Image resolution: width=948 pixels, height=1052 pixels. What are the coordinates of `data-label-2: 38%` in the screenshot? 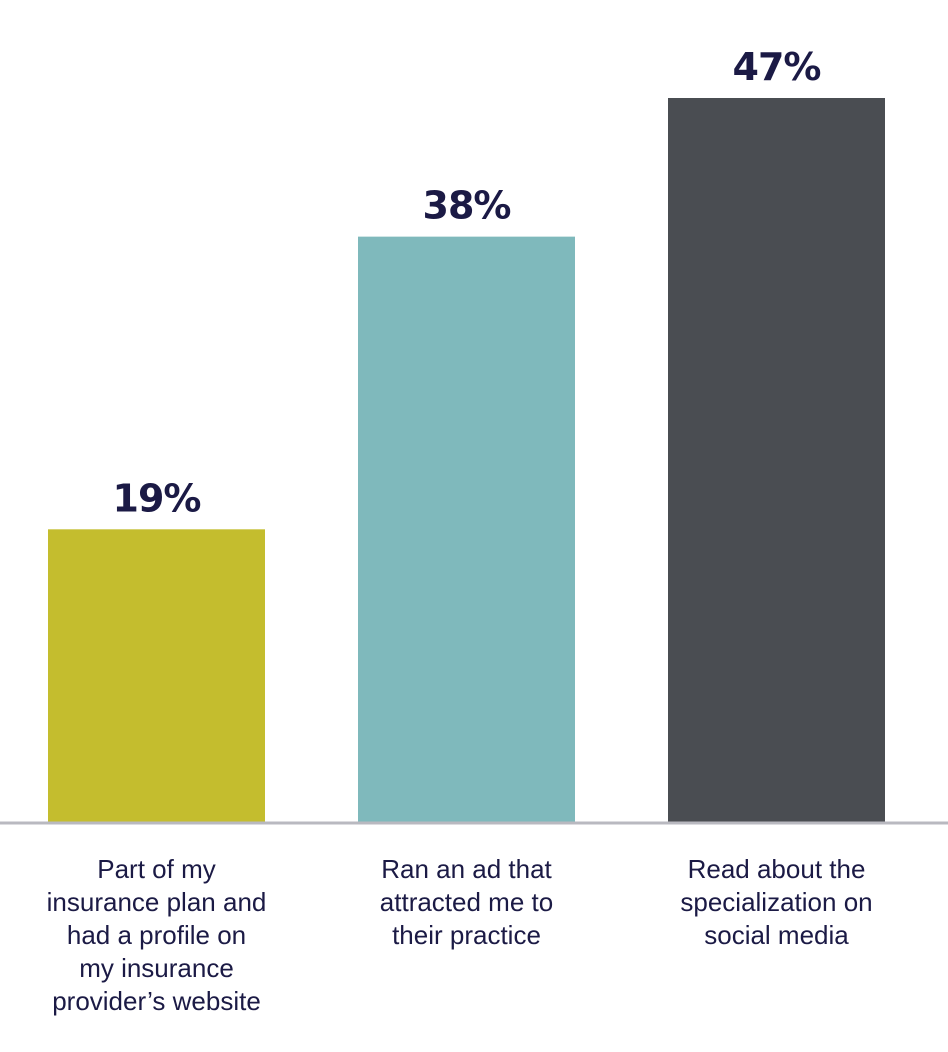 It's located at (467, 206).